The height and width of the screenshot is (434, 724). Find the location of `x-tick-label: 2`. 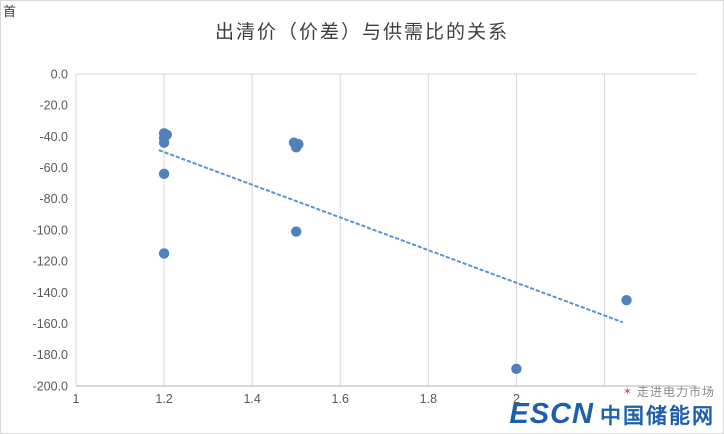

x-tick-label: 2 is located at coordinates (516, 399).